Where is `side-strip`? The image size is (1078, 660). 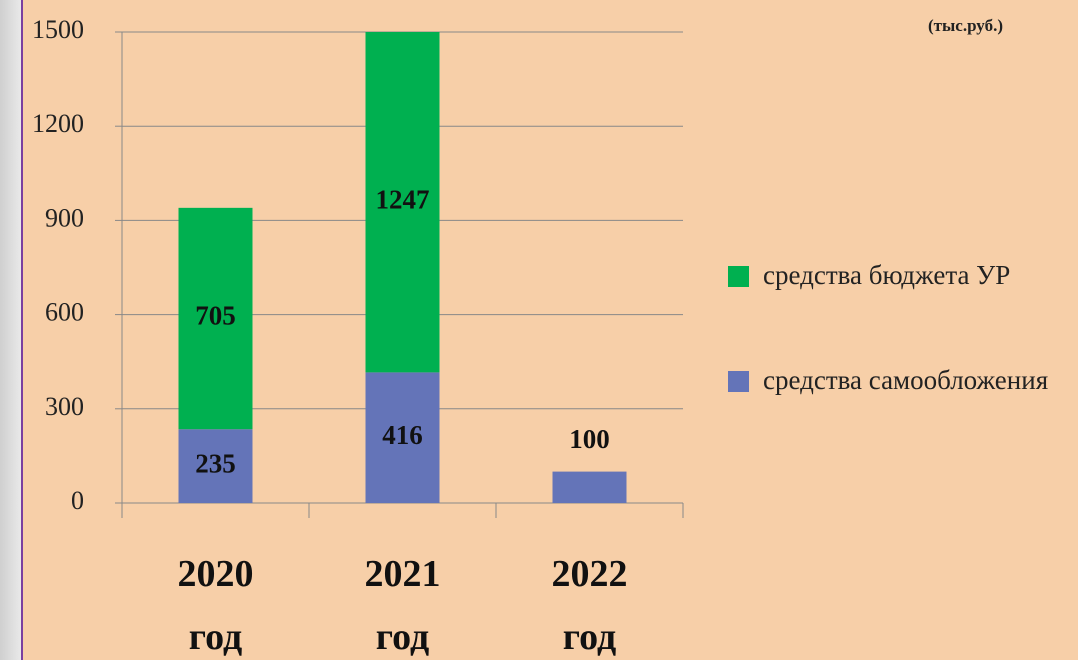 side-strip is located at coordinates (11, 330).